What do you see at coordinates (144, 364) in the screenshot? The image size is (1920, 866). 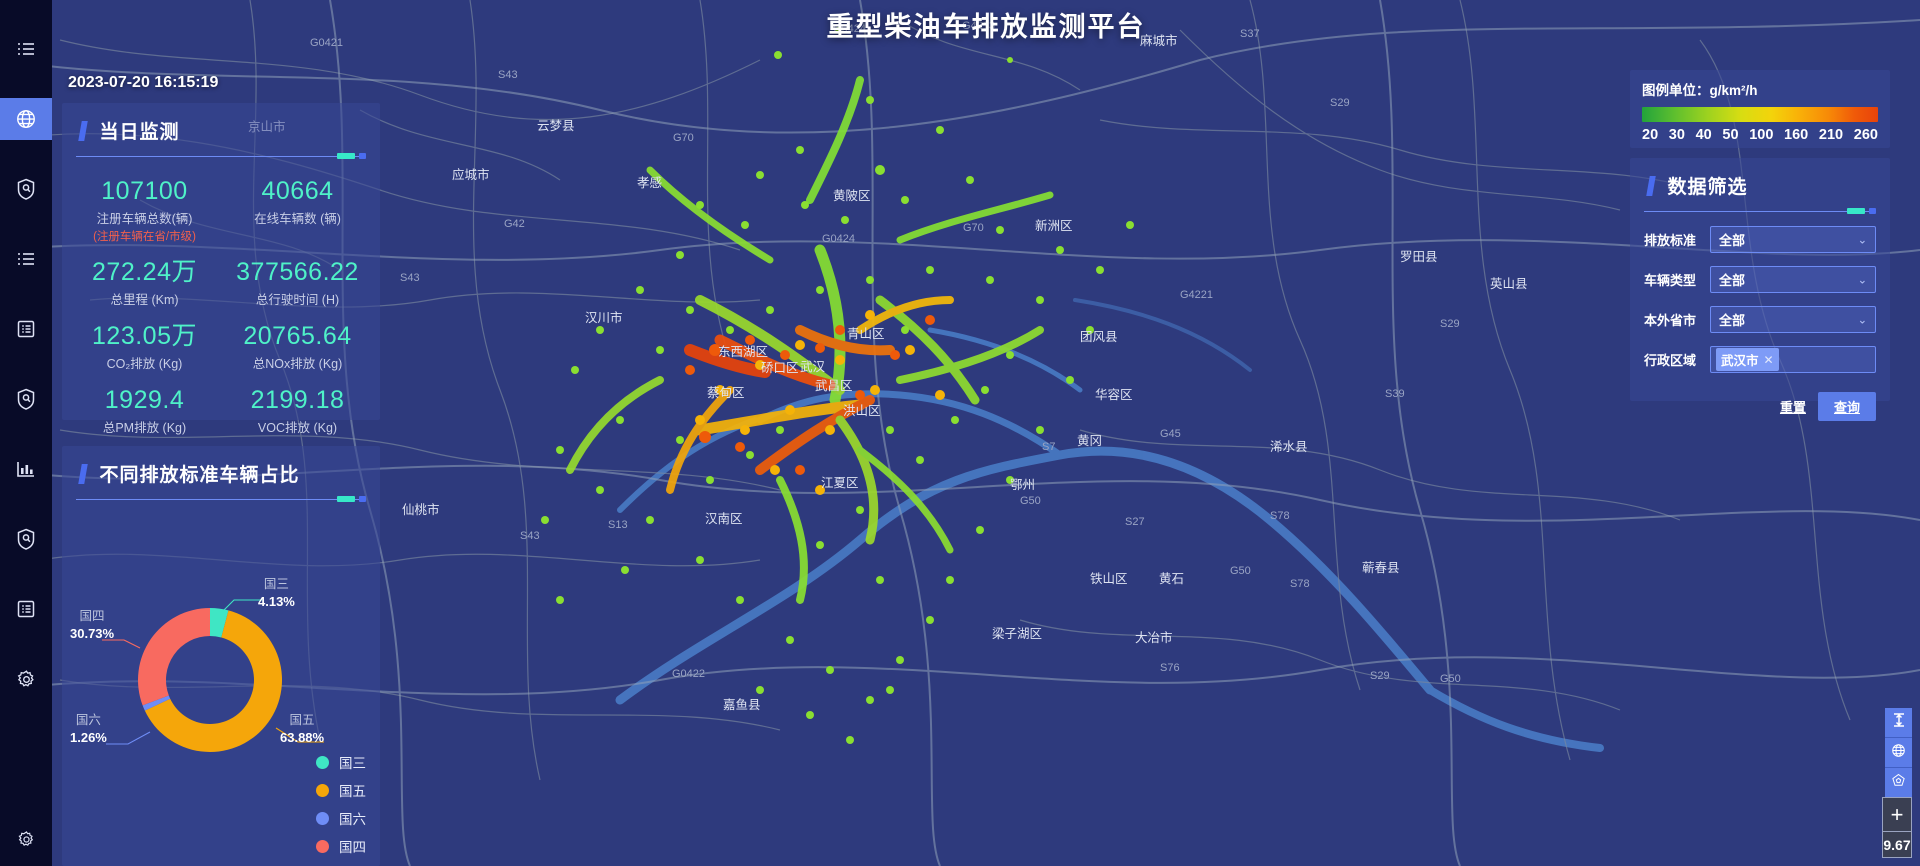 I see `stat-label: CO₂排放 (Kg)` at bounding box center [144, 364].